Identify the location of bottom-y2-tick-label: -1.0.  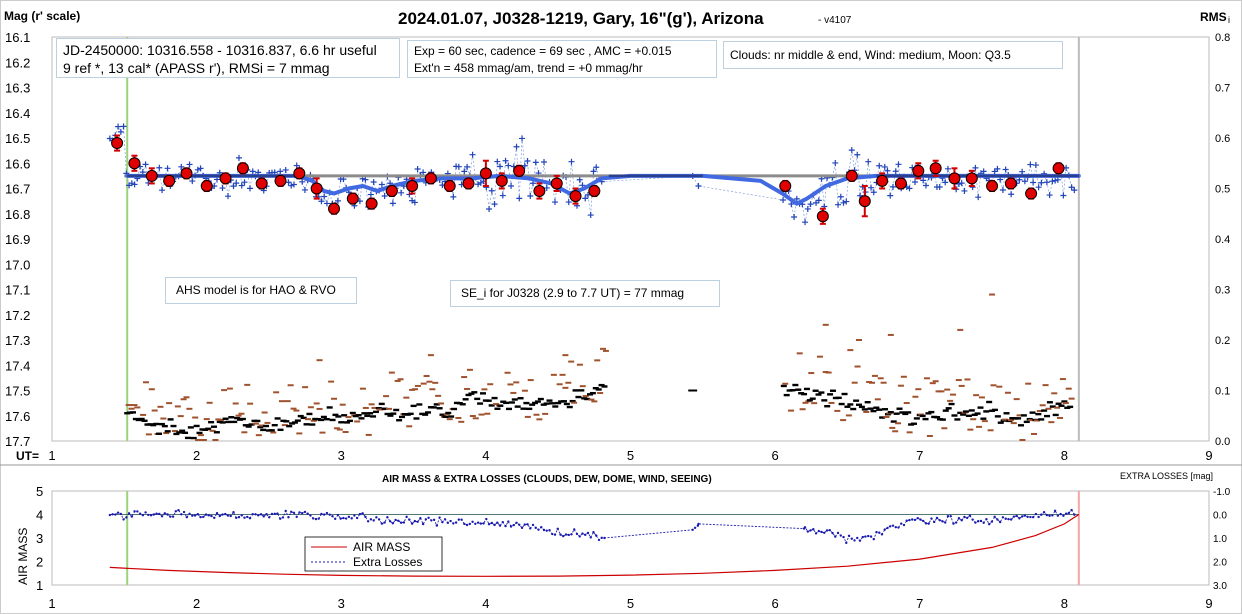
(1222, 492).